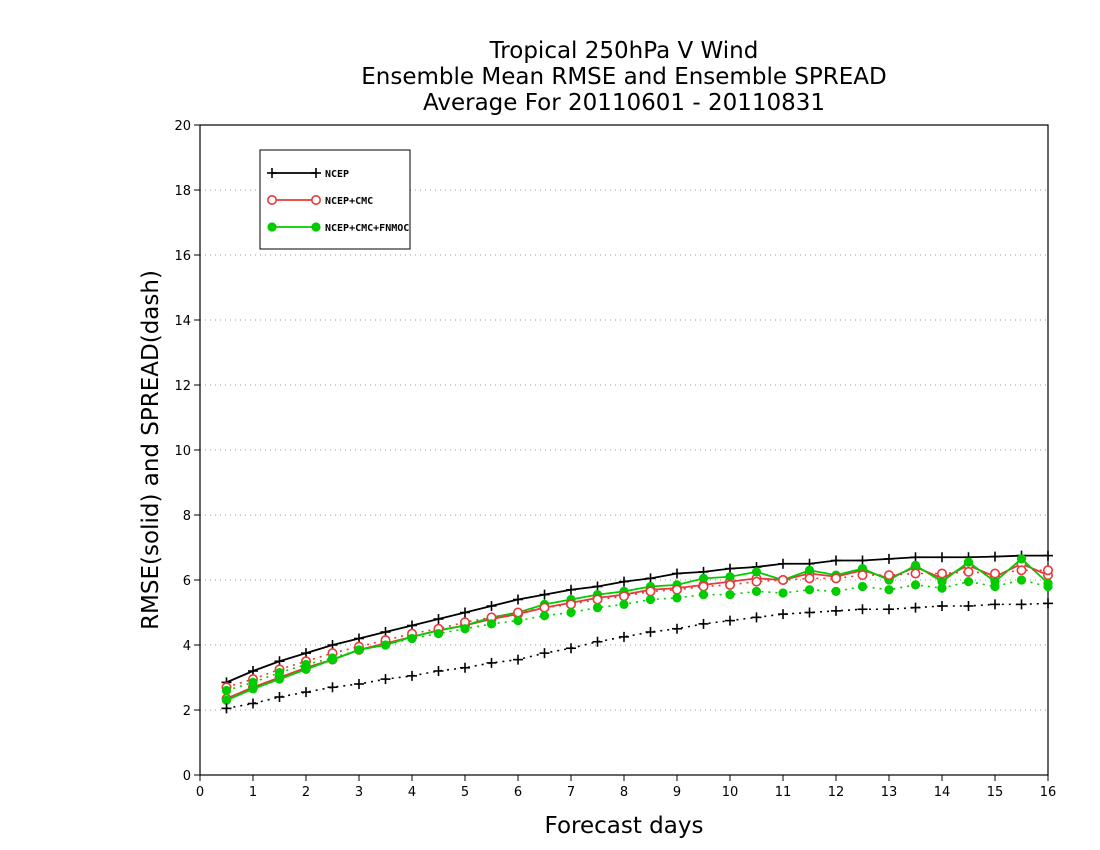  What do you see at coordinates (308, 174) in the screenshot?
I see `legend-entry: NCEP` at bounding box center [308, 174].